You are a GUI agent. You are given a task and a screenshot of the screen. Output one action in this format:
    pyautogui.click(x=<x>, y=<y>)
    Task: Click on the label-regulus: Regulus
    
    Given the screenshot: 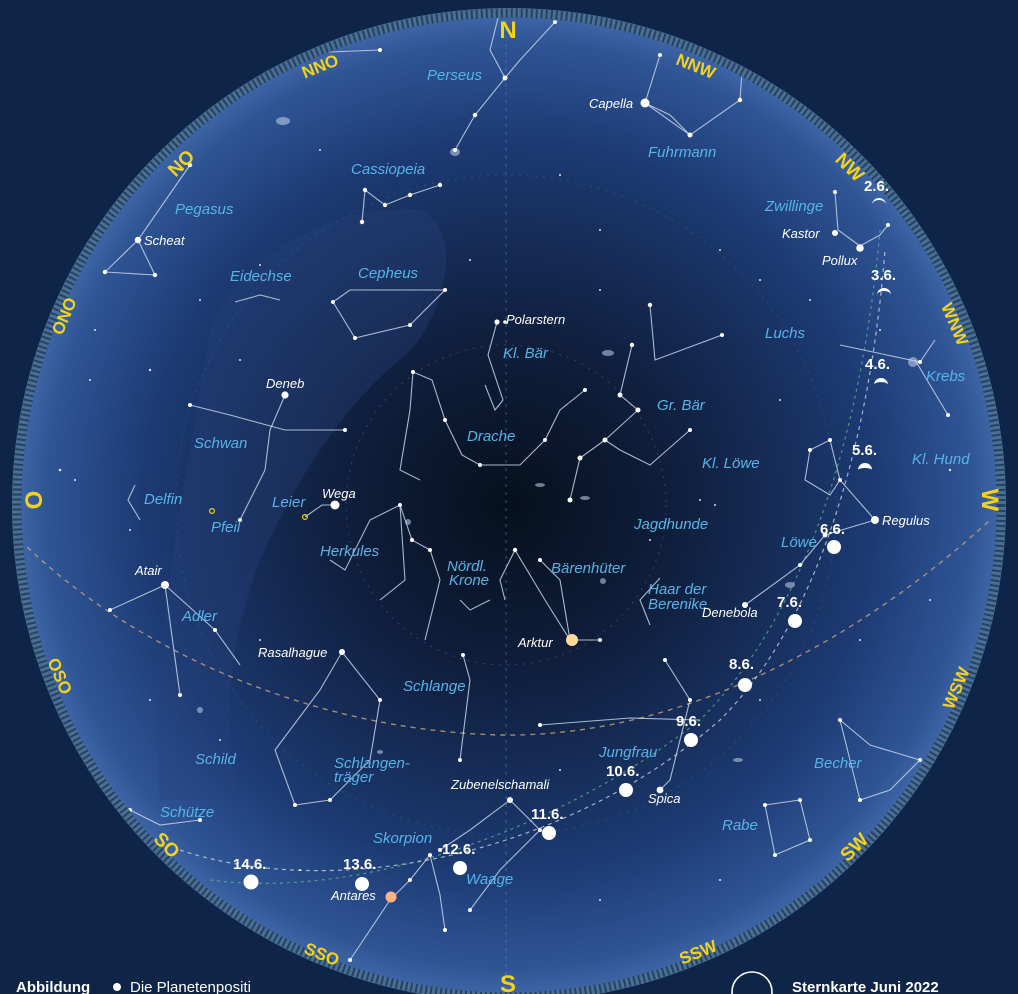 What is the action you would take?
    pyautogui.click(x=906, y=520)
    